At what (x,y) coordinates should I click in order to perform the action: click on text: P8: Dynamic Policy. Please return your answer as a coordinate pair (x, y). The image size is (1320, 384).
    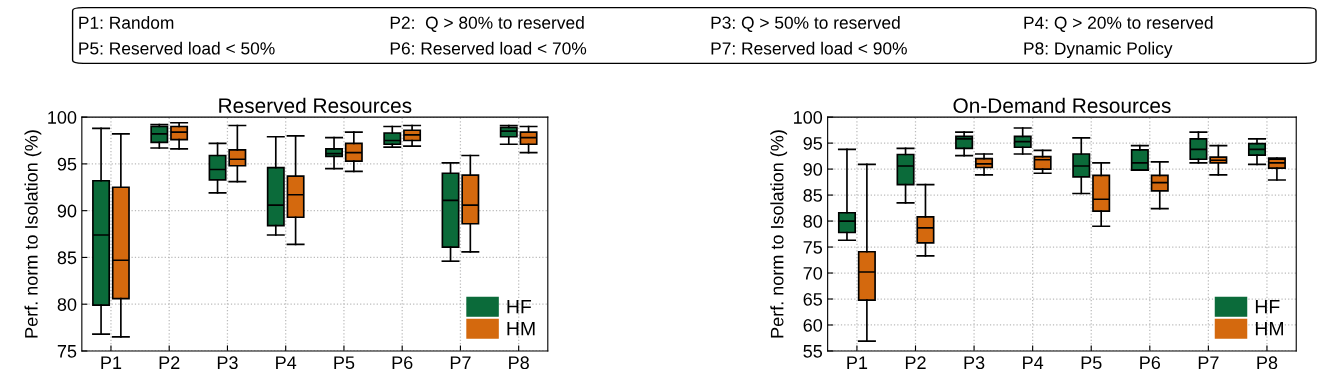
    Looking at the image, I should click on (1098, 50).